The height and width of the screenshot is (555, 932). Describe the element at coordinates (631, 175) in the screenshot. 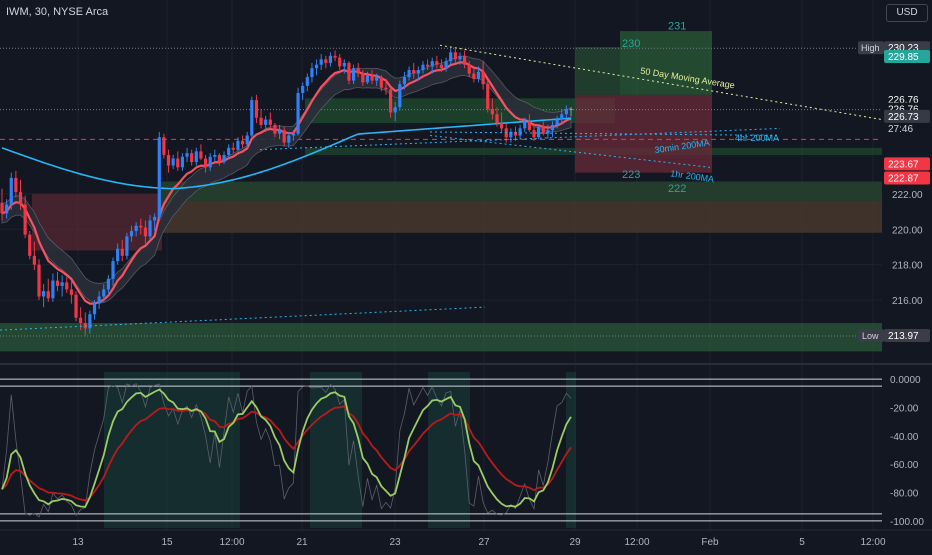

I see `annotation-label: 223` at that location.